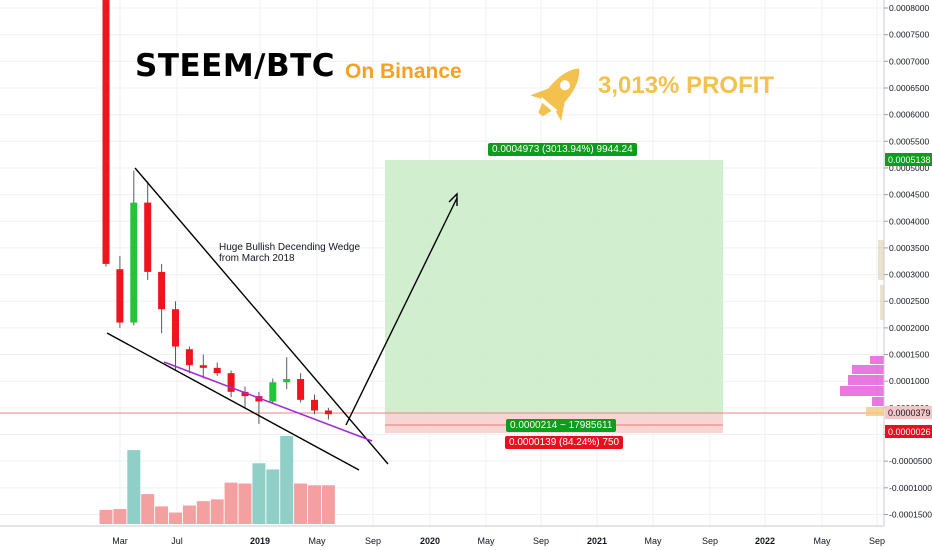 Image resolution: width=932 pixels, height=550 pixels. I want to click on support-trend-line, so click(268, 401).